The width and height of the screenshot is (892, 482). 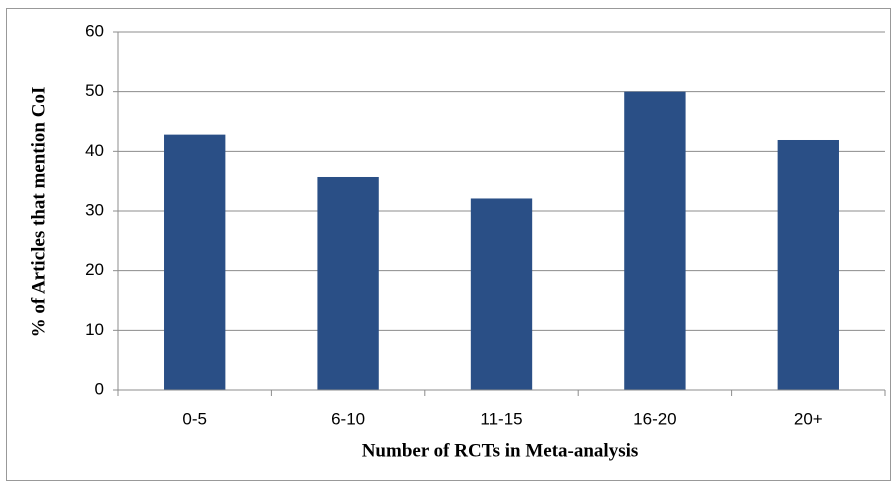 What do you see at coordinates (99, 388) in the screenshot?
I see `y-tick-label: 0` at bounding box center [99, 388].